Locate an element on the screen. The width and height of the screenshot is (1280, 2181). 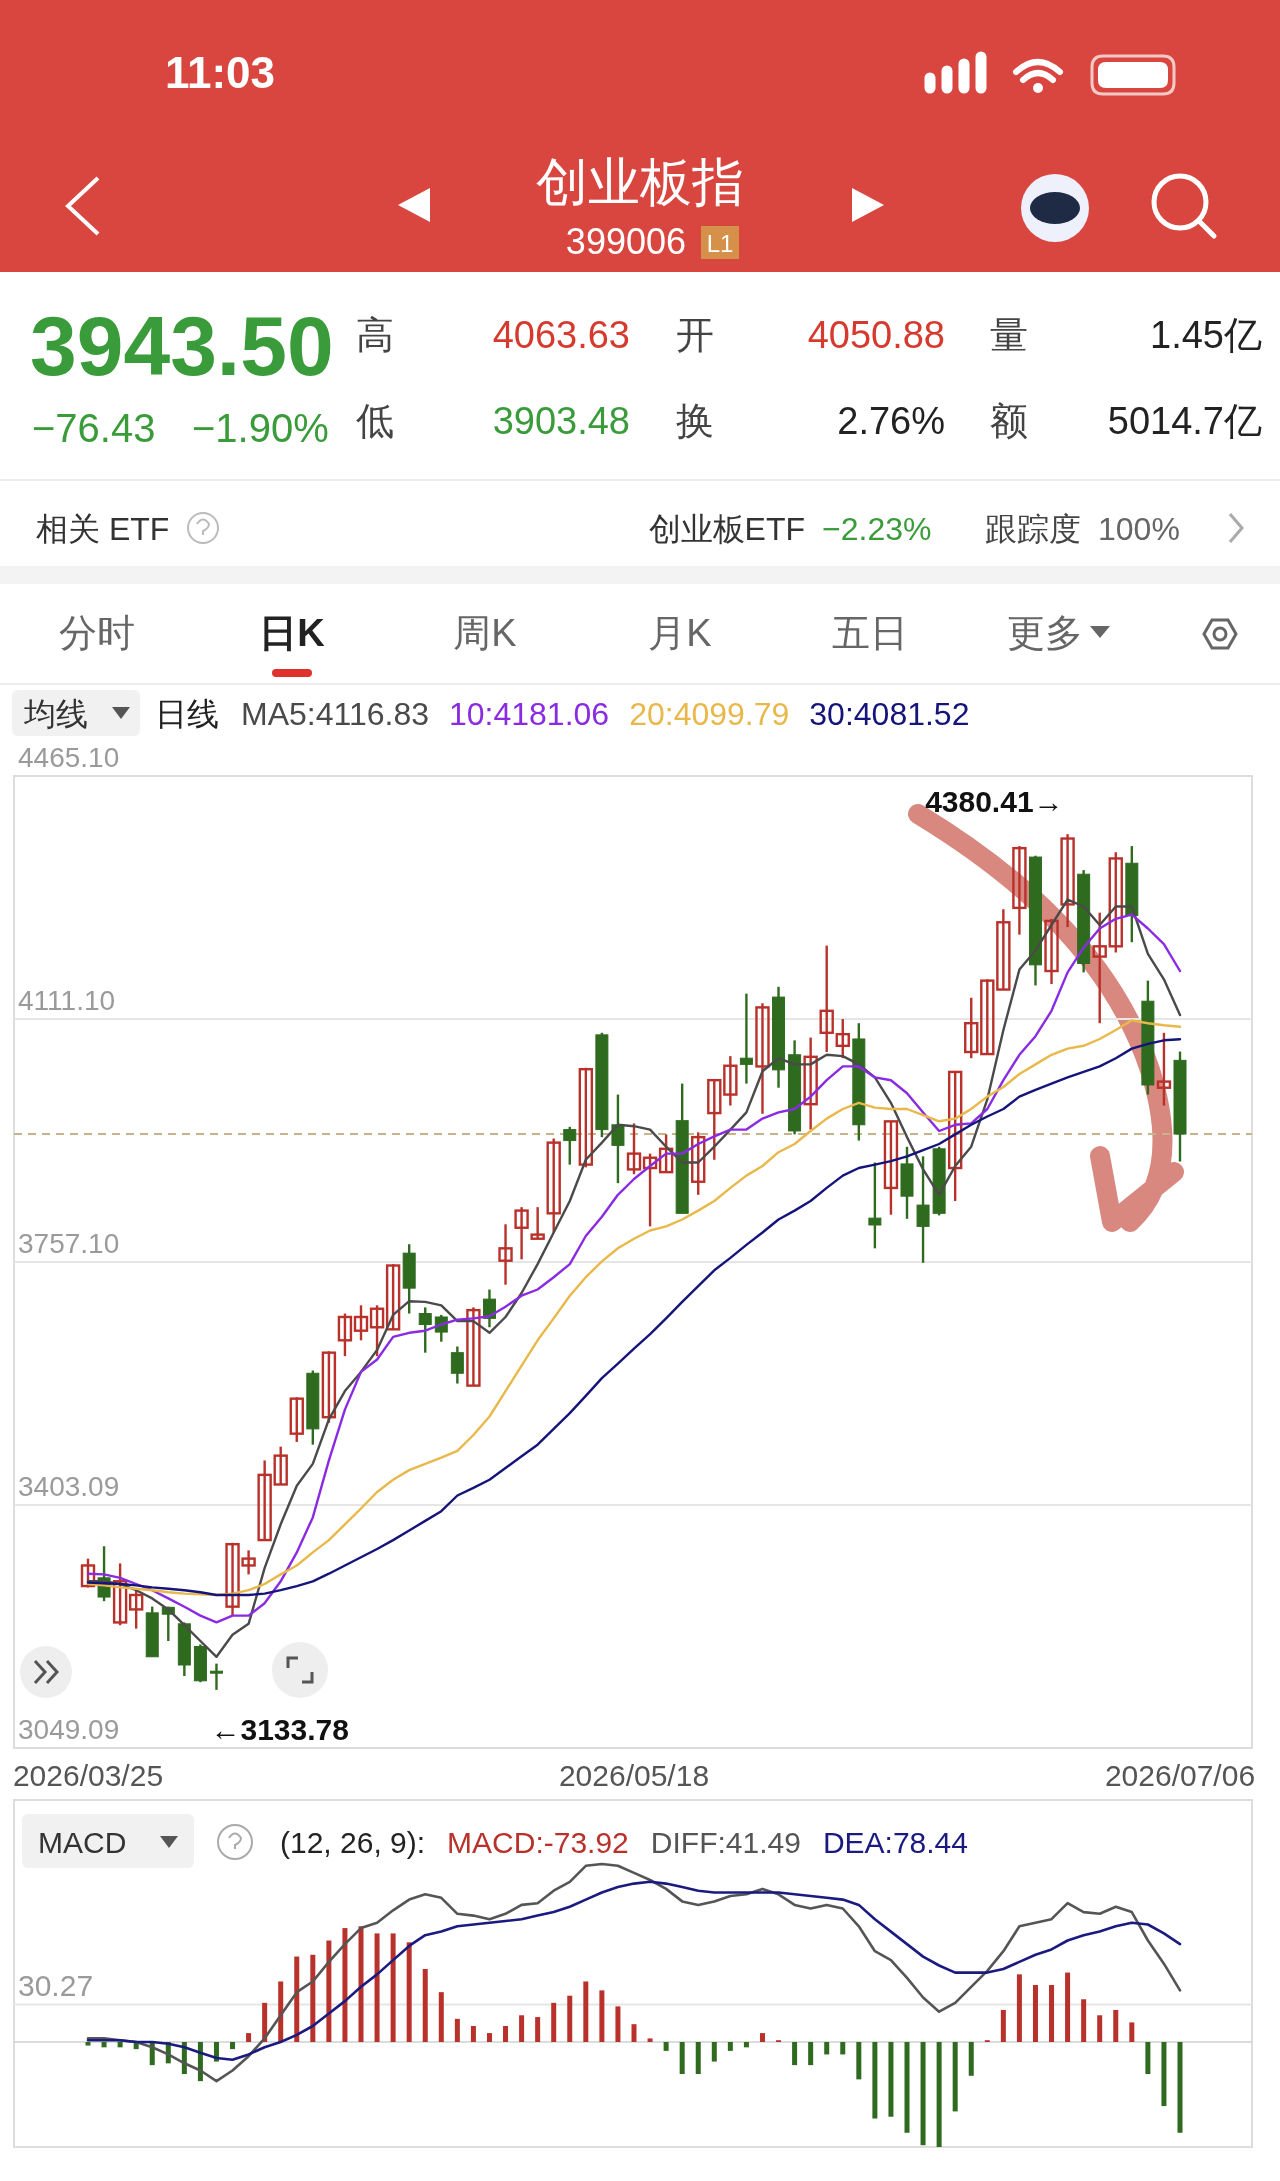
text: 高 is located at coordinates (375, 335).